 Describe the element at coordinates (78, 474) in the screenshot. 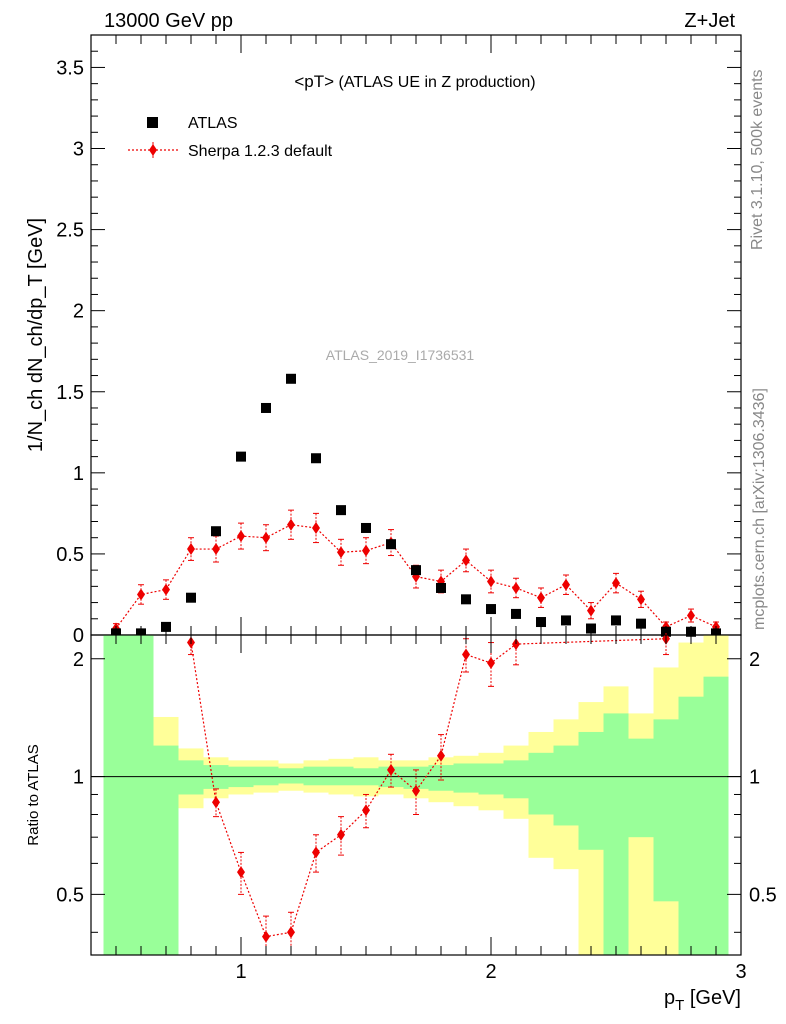

I see `main-y-tick-label: 1` at that location.